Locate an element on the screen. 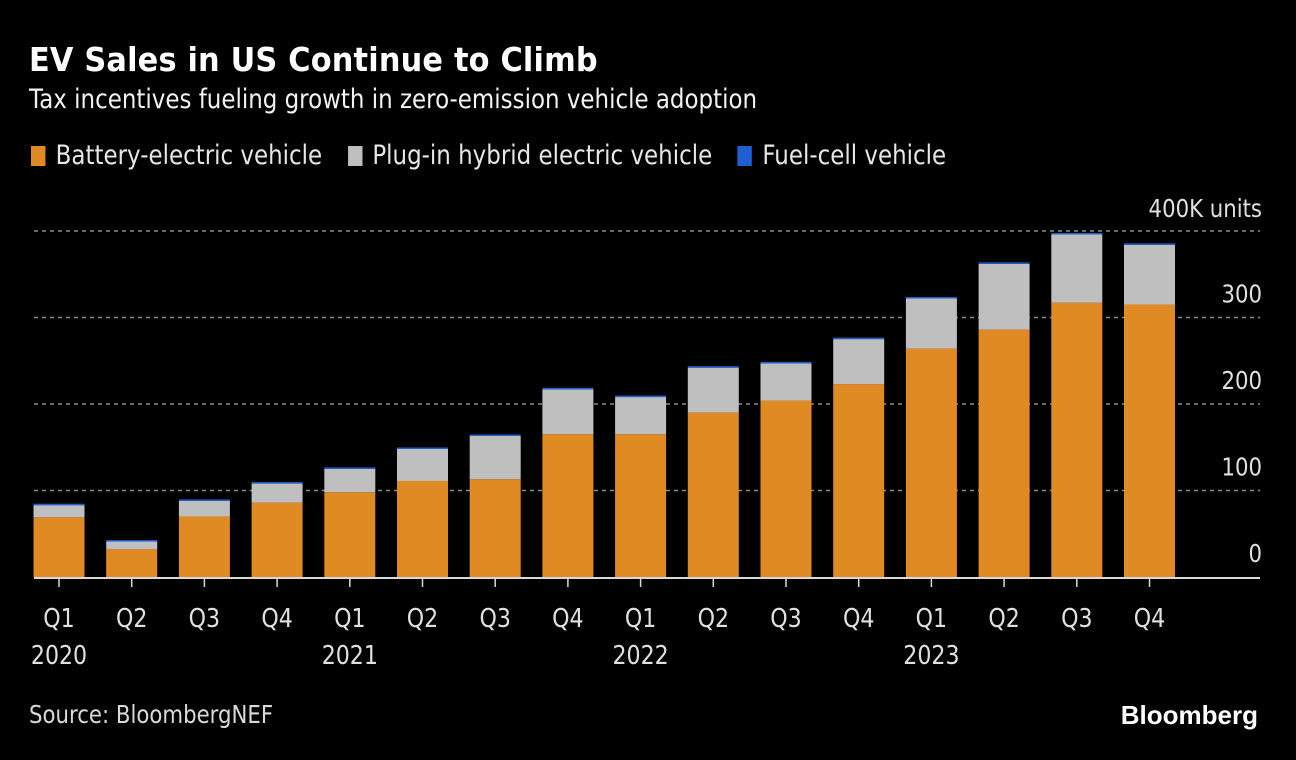 The height and width of the screenshot is (760, 1296). y-tick-label: 0 is located at coordinates (1255, 553).